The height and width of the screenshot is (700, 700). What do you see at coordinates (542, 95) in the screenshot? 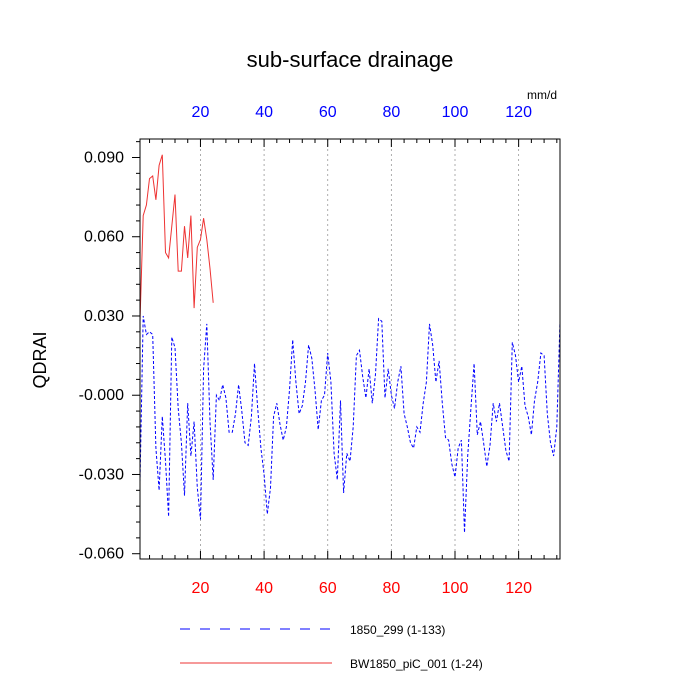
I see `top-axis-unit: mm/d` at bounding box center [542, 95].